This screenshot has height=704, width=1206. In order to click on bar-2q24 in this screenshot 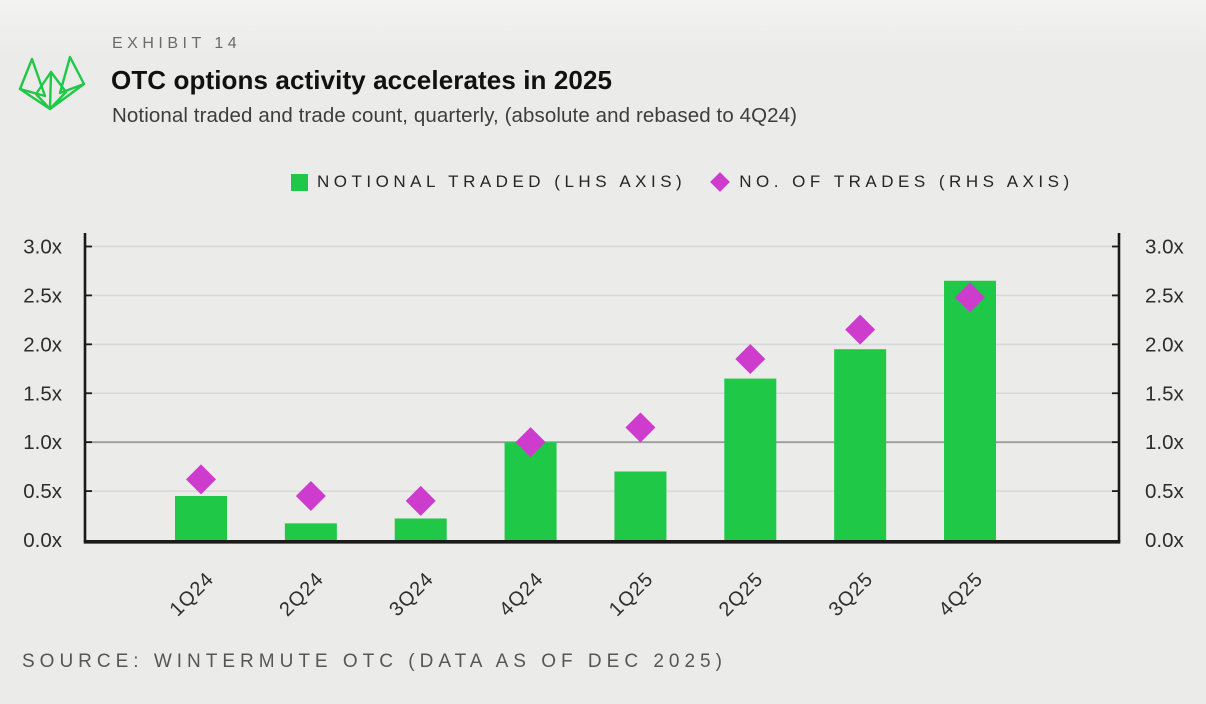, I will do `click(310, 531)`.